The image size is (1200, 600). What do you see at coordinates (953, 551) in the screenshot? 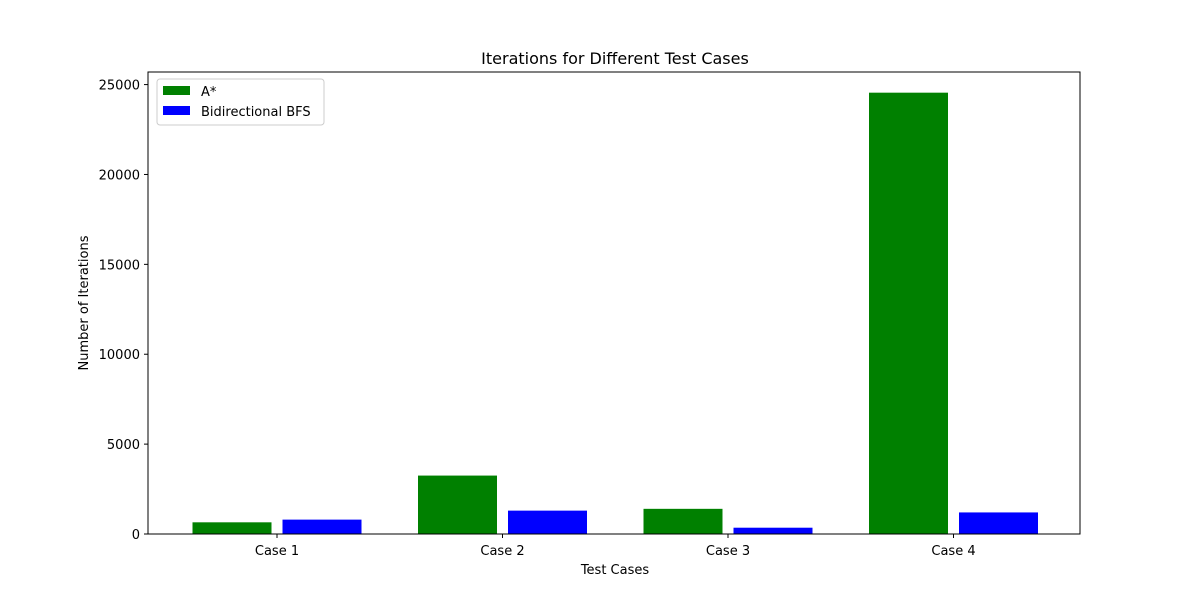
I see `x-tick-label: Case 4` at bounding box center [953, 551].